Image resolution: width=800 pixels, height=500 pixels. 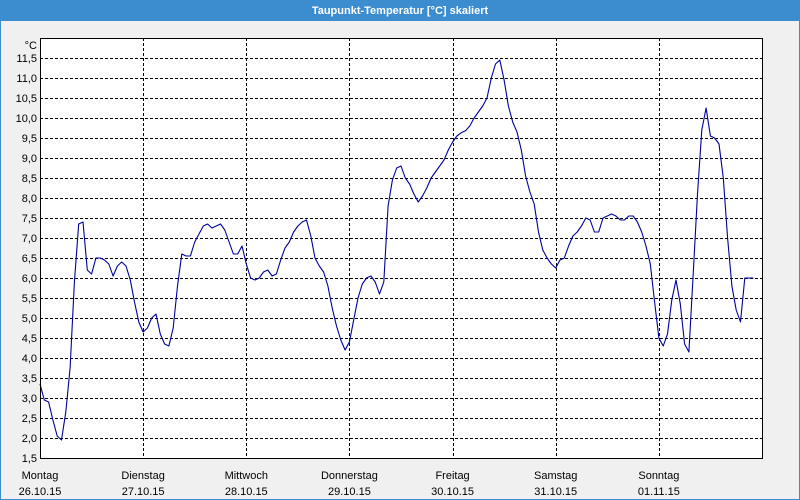 I want to click on y-tick-label: 2,0, so click(x=29, y=439).